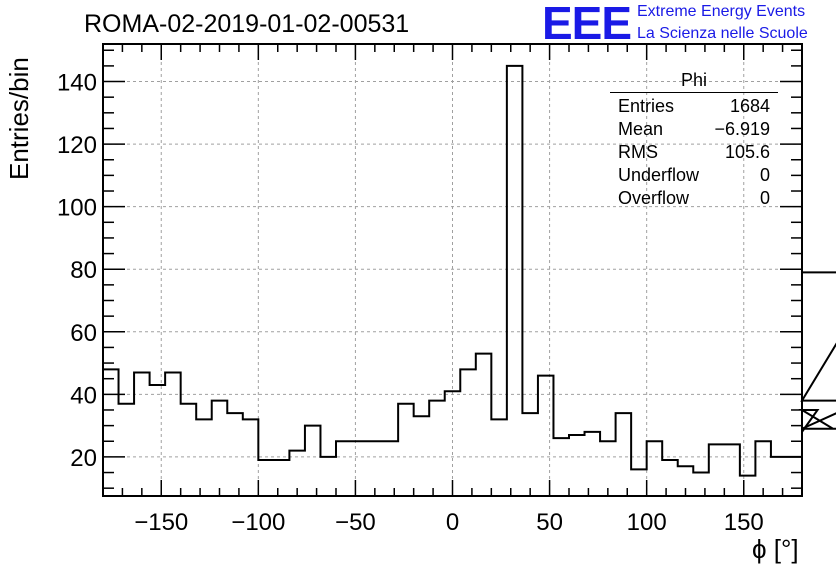 Image resolution: width=836 pixels, height=572 pixels. Describe the element at coordinates (694, 81) in the screenshot. I see `stats-title: Phi` at that location.